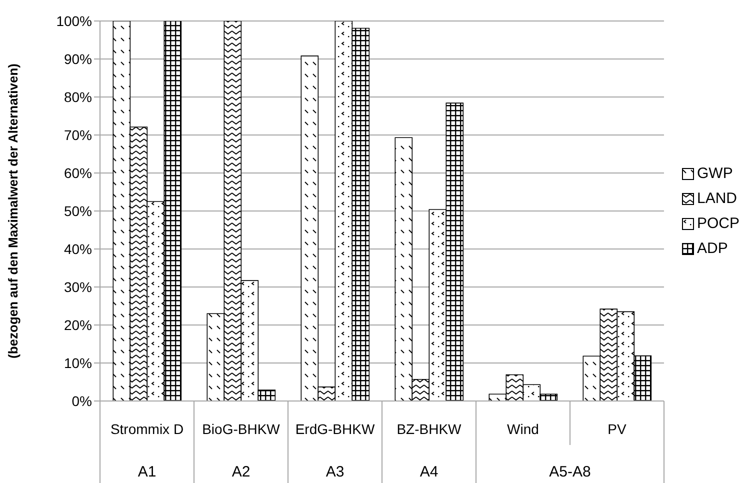  Describe the element at coordinates (523, 429) in the screenshot. I see `x-tick-label: Wind` at that location.